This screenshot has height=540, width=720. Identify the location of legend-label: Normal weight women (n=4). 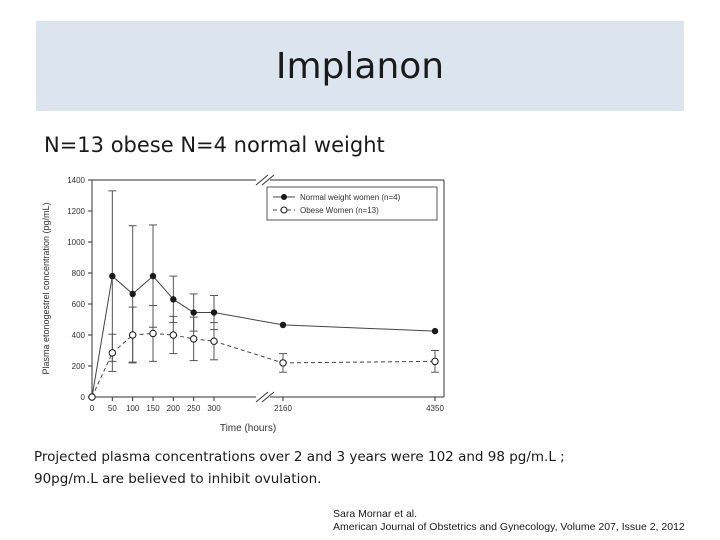
(350, 197).